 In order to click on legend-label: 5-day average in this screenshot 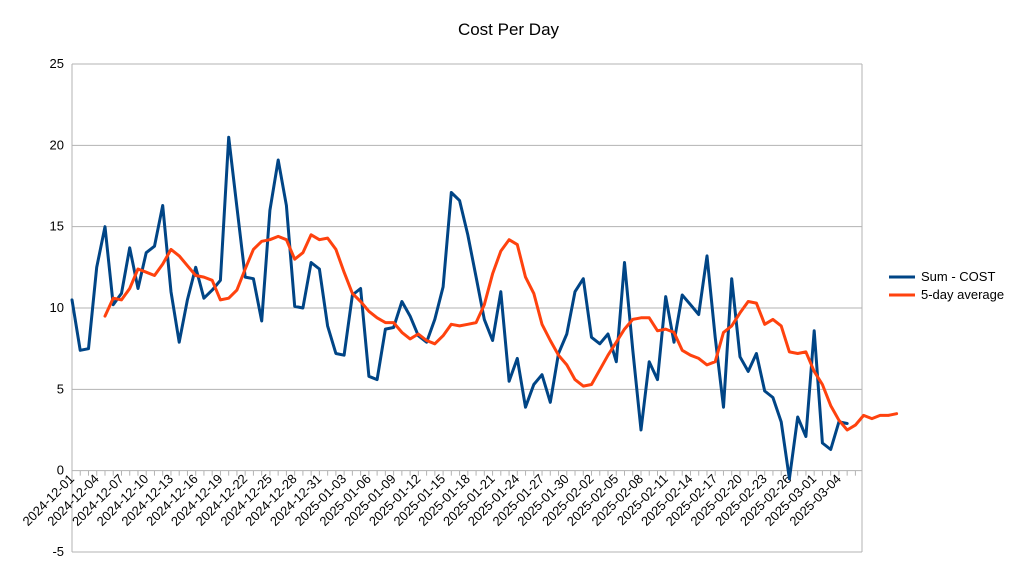, I will do `click(962, 294)`.